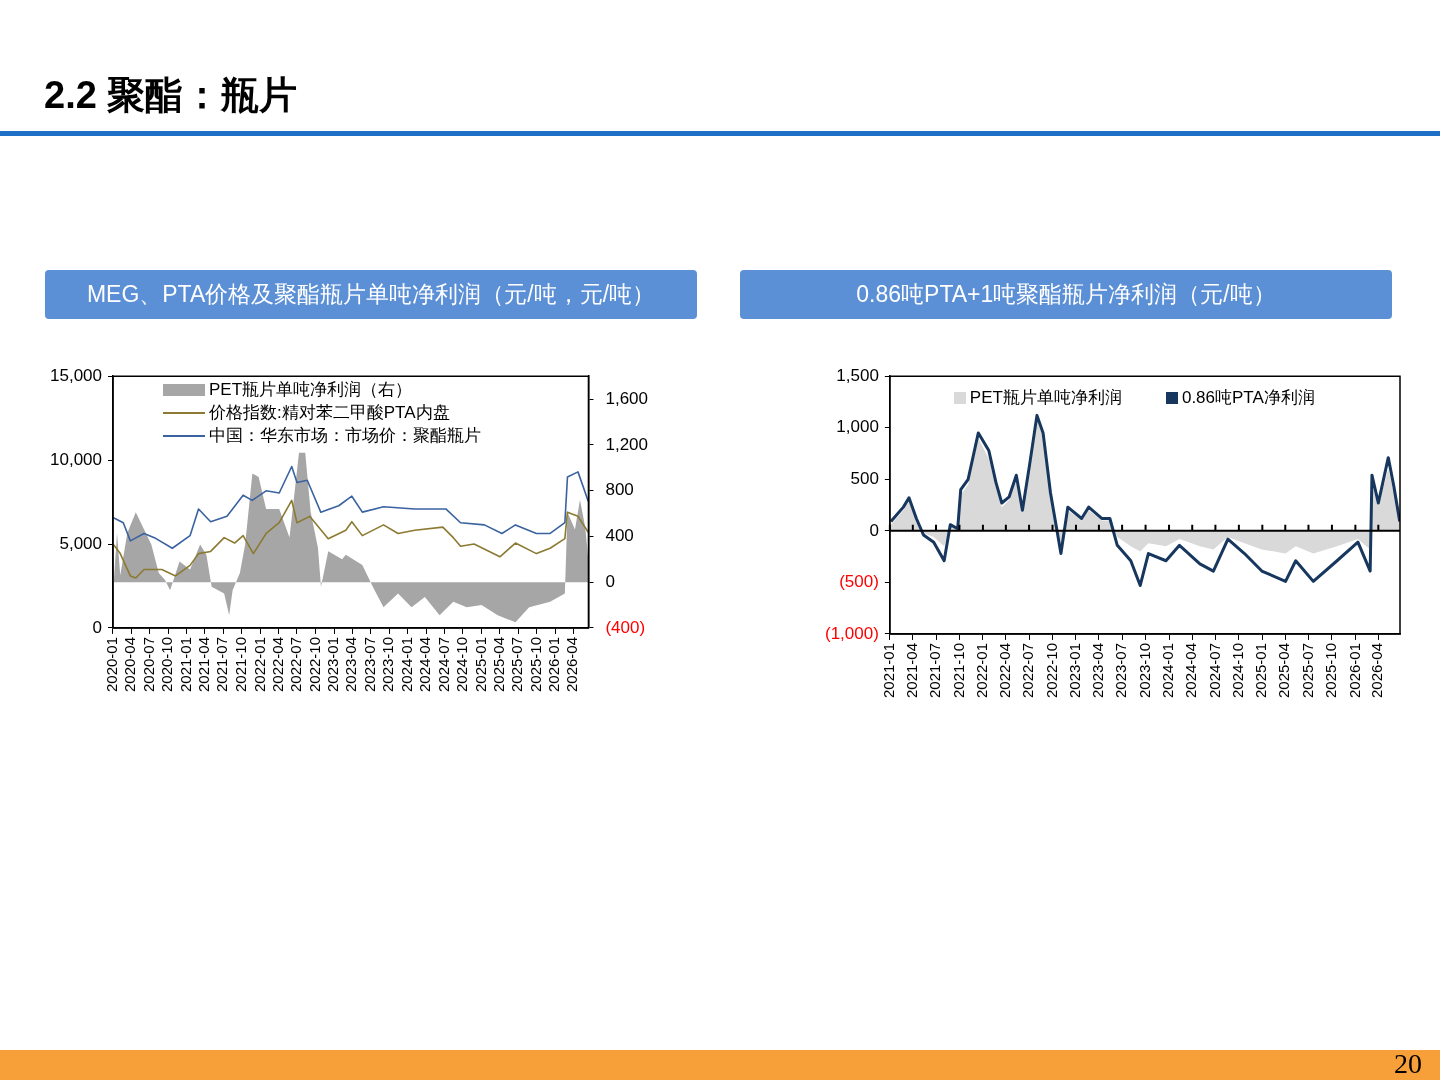 The height and width of the screenshot is (1080, 1440). What do you see at coordinates (1045, 398) in the screenshot?
I see `legend-label: PET瓶片单吨净利润` at bounding box center [1045, 398].